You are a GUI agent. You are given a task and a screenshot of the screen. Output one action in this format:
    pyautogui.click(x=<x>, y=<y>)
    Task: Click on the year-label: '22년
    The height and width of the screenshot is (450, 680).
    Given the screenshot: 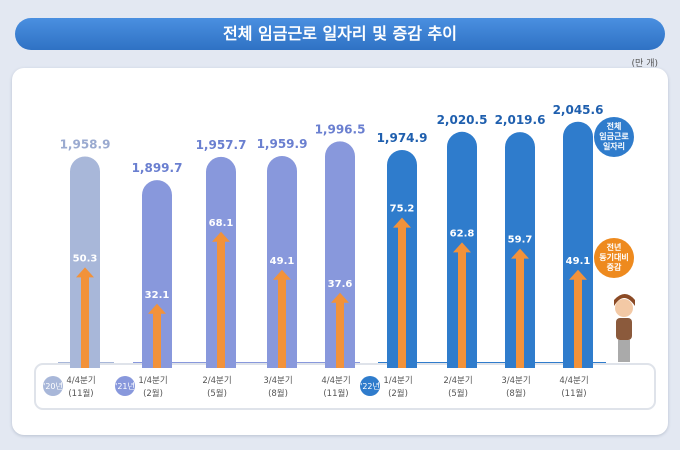 What is the action you would take?
    pyautogui.click(x=370, y=386)
    